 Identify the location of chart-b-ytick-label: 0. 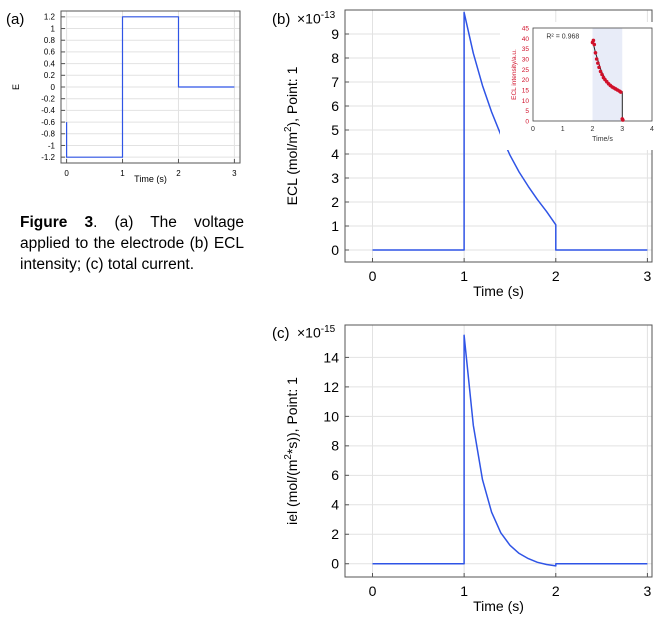
(335, 250).